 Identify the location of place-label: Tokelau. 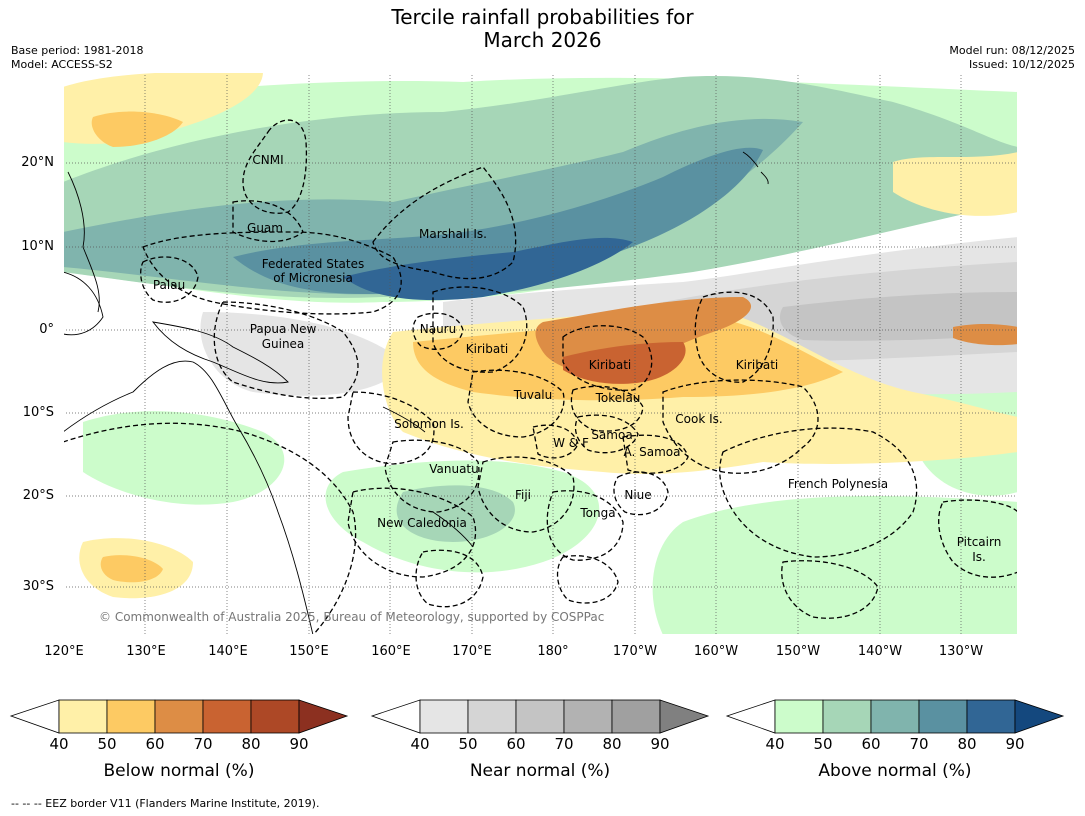
(618, 398).